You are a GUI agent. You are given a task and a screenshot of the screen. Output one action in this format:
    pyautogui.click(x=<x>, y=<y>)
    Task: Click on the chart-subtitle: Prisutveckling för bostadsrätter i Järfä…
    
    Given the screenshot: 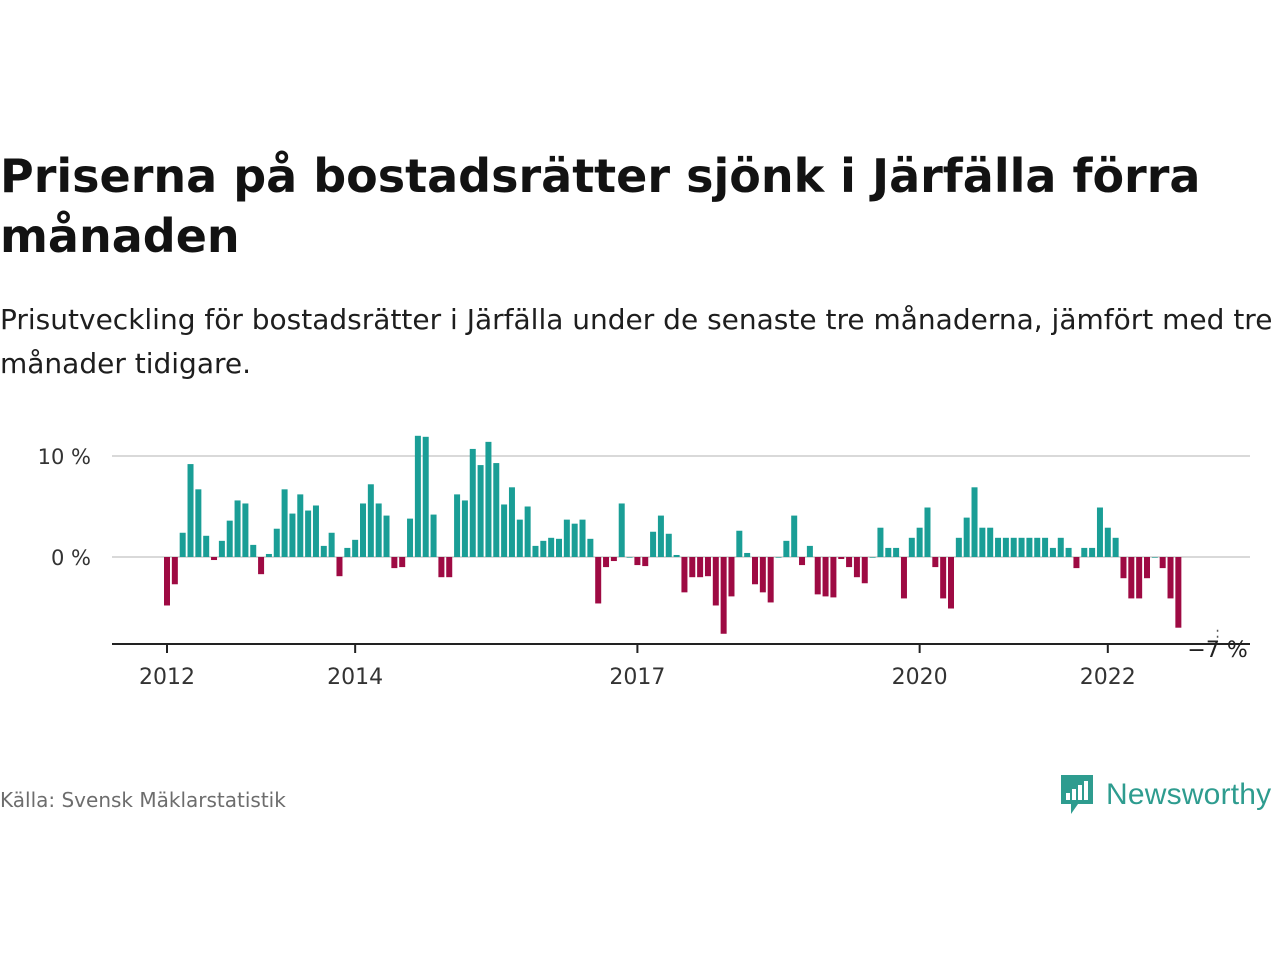 What is the action you would take?
    pyautogui.click(x=636, y=341)
    